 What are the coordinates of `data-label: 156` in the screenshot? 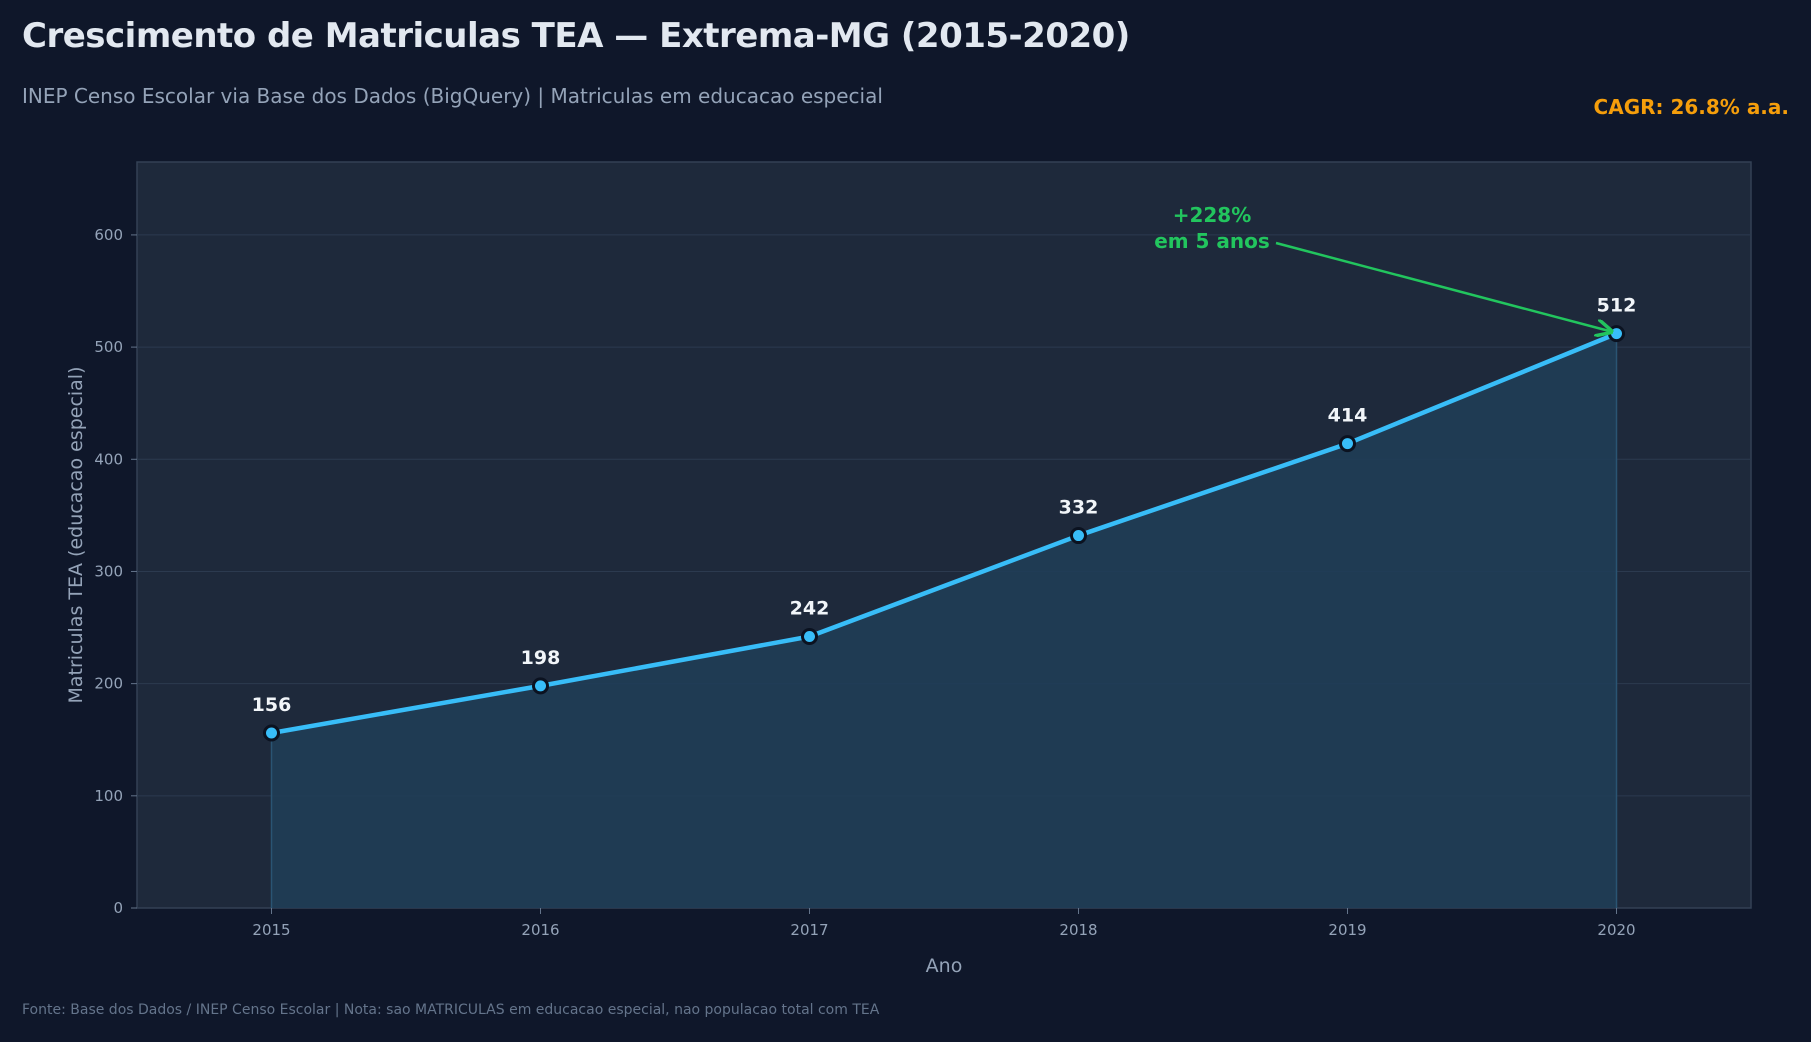 It's located at (272, 705).